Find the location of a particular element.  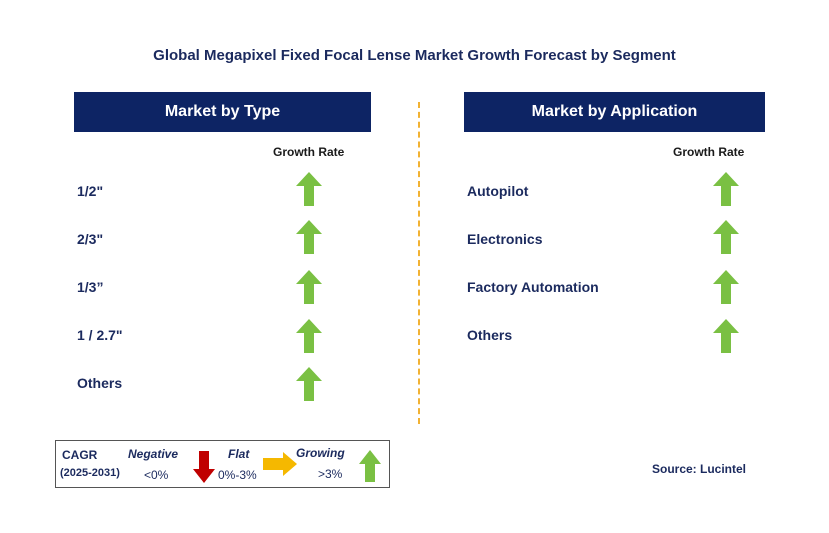

market-by-type-header: Market by Type is located at coordinates (222, 112).